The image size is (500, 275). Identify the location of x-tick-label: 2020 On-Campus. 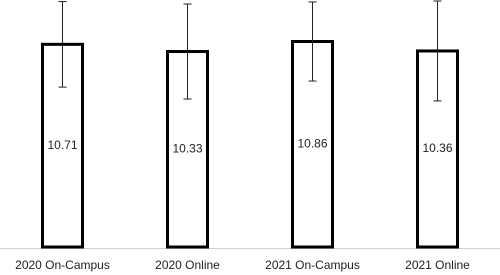
(62, 265).